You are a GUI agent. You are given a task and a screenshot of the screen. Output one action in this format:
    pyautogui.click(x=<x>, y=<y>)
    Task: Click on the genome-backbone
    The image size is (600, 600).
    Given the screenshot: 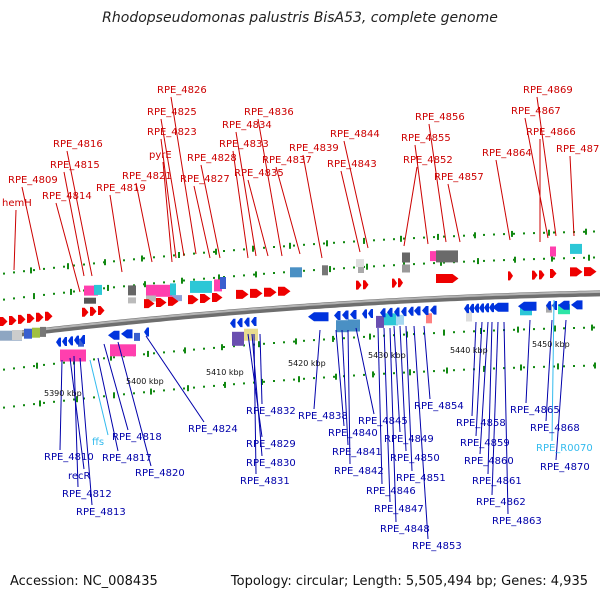 What is the action you would take?
    pyautogui.click(x=300, y=315)
    